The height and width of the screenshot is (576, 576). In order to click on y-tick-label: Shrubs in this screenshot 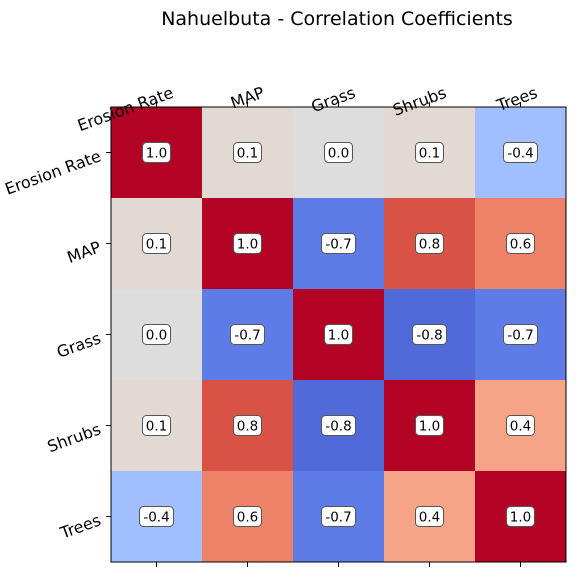, I will do `click(74, 437)`.